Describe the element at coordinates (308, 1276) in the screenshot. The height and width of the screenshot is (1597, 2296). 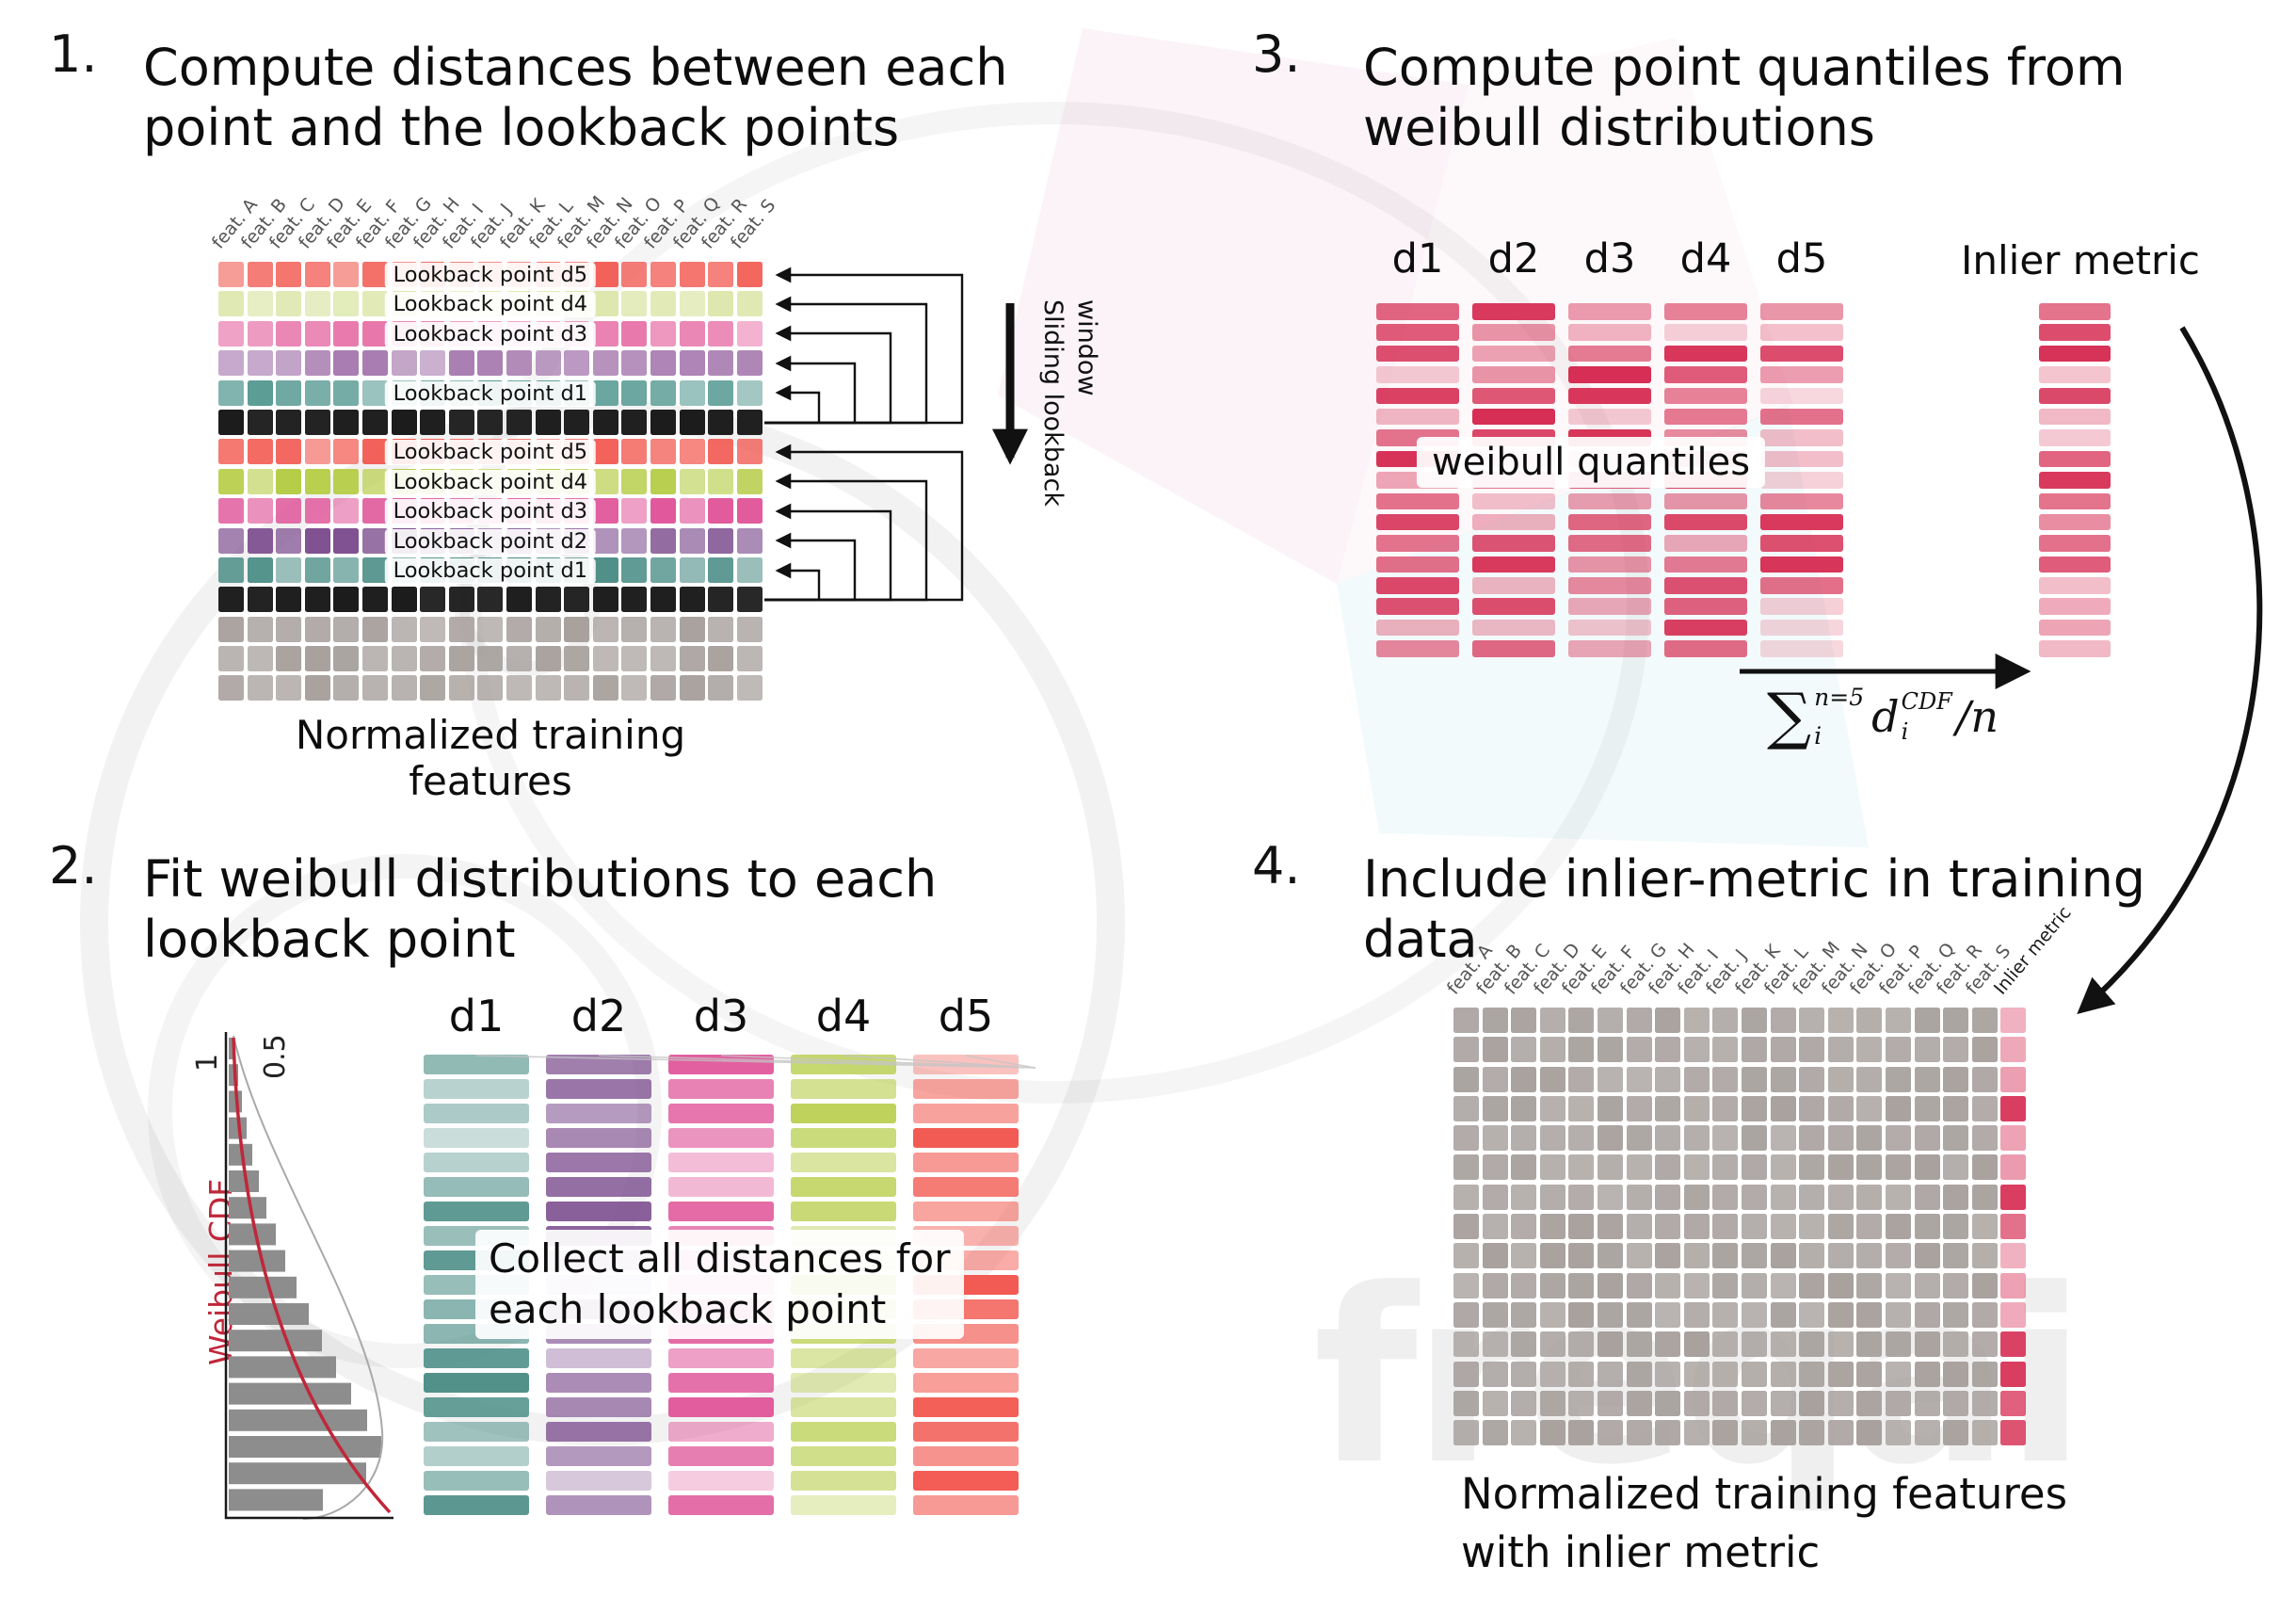
I see `weibull-plot-axis` at that location.